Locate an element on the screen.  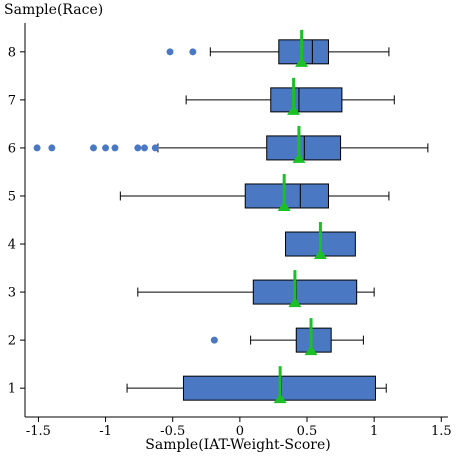
x-axis-title: Sample(IAT-Weight-Score) is located at coordinates (237, 445).